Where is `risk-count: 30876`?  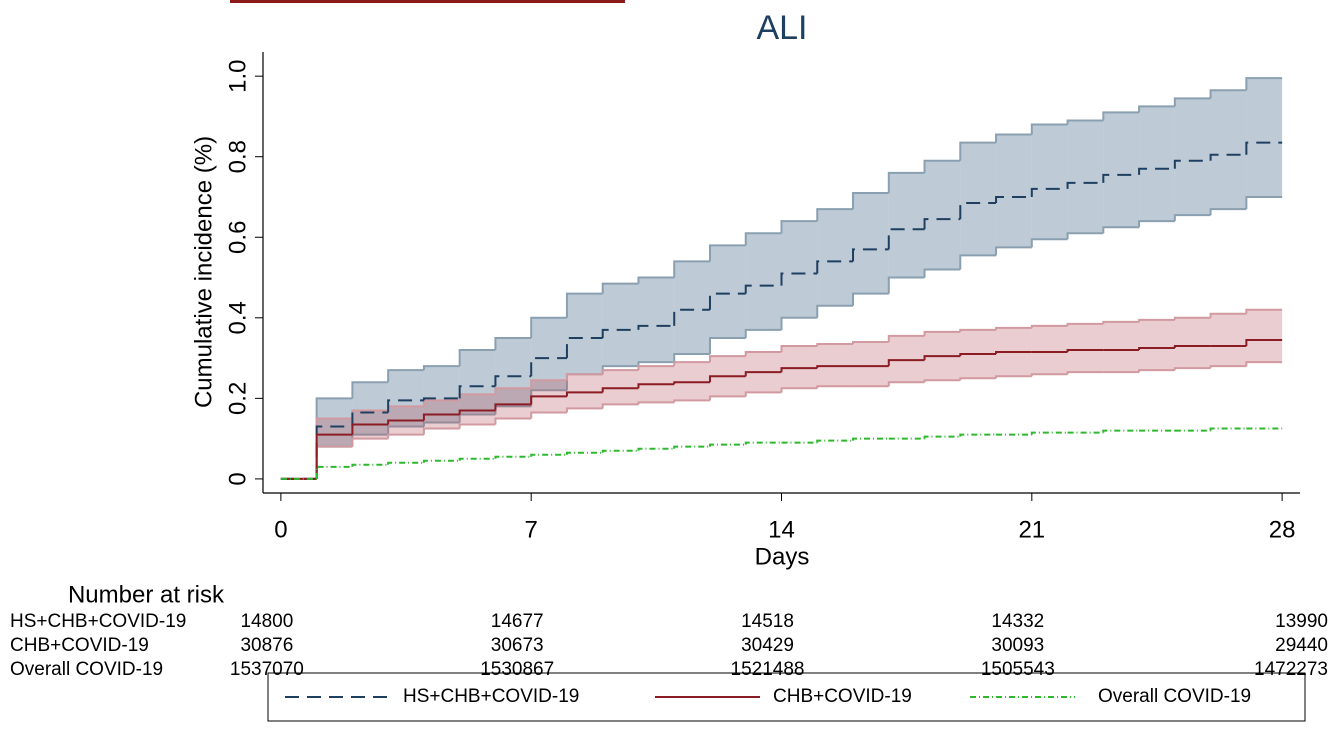 risk-count: 30876 is located at coordinates (266, 645).